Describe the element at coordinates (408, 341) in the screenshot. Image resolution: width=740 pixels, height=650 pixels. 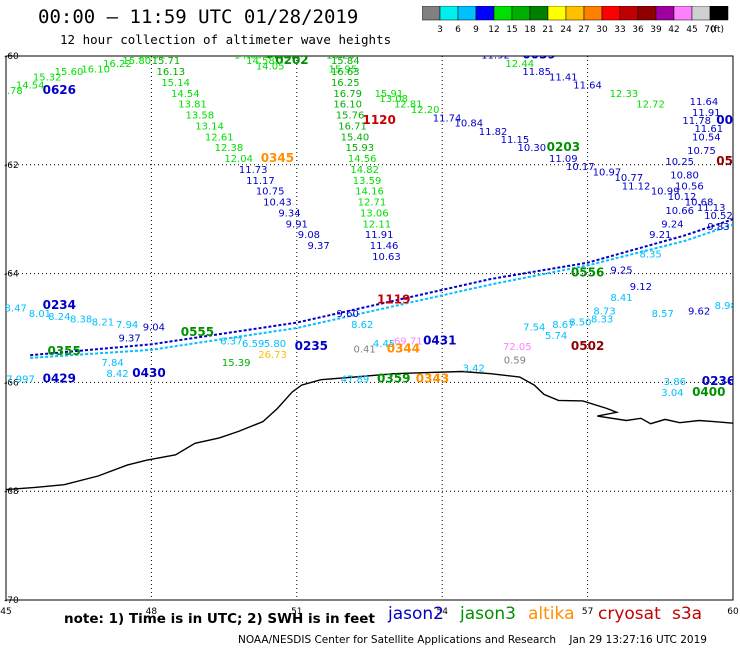
I see `wave-height-label: 69.71` at that location.